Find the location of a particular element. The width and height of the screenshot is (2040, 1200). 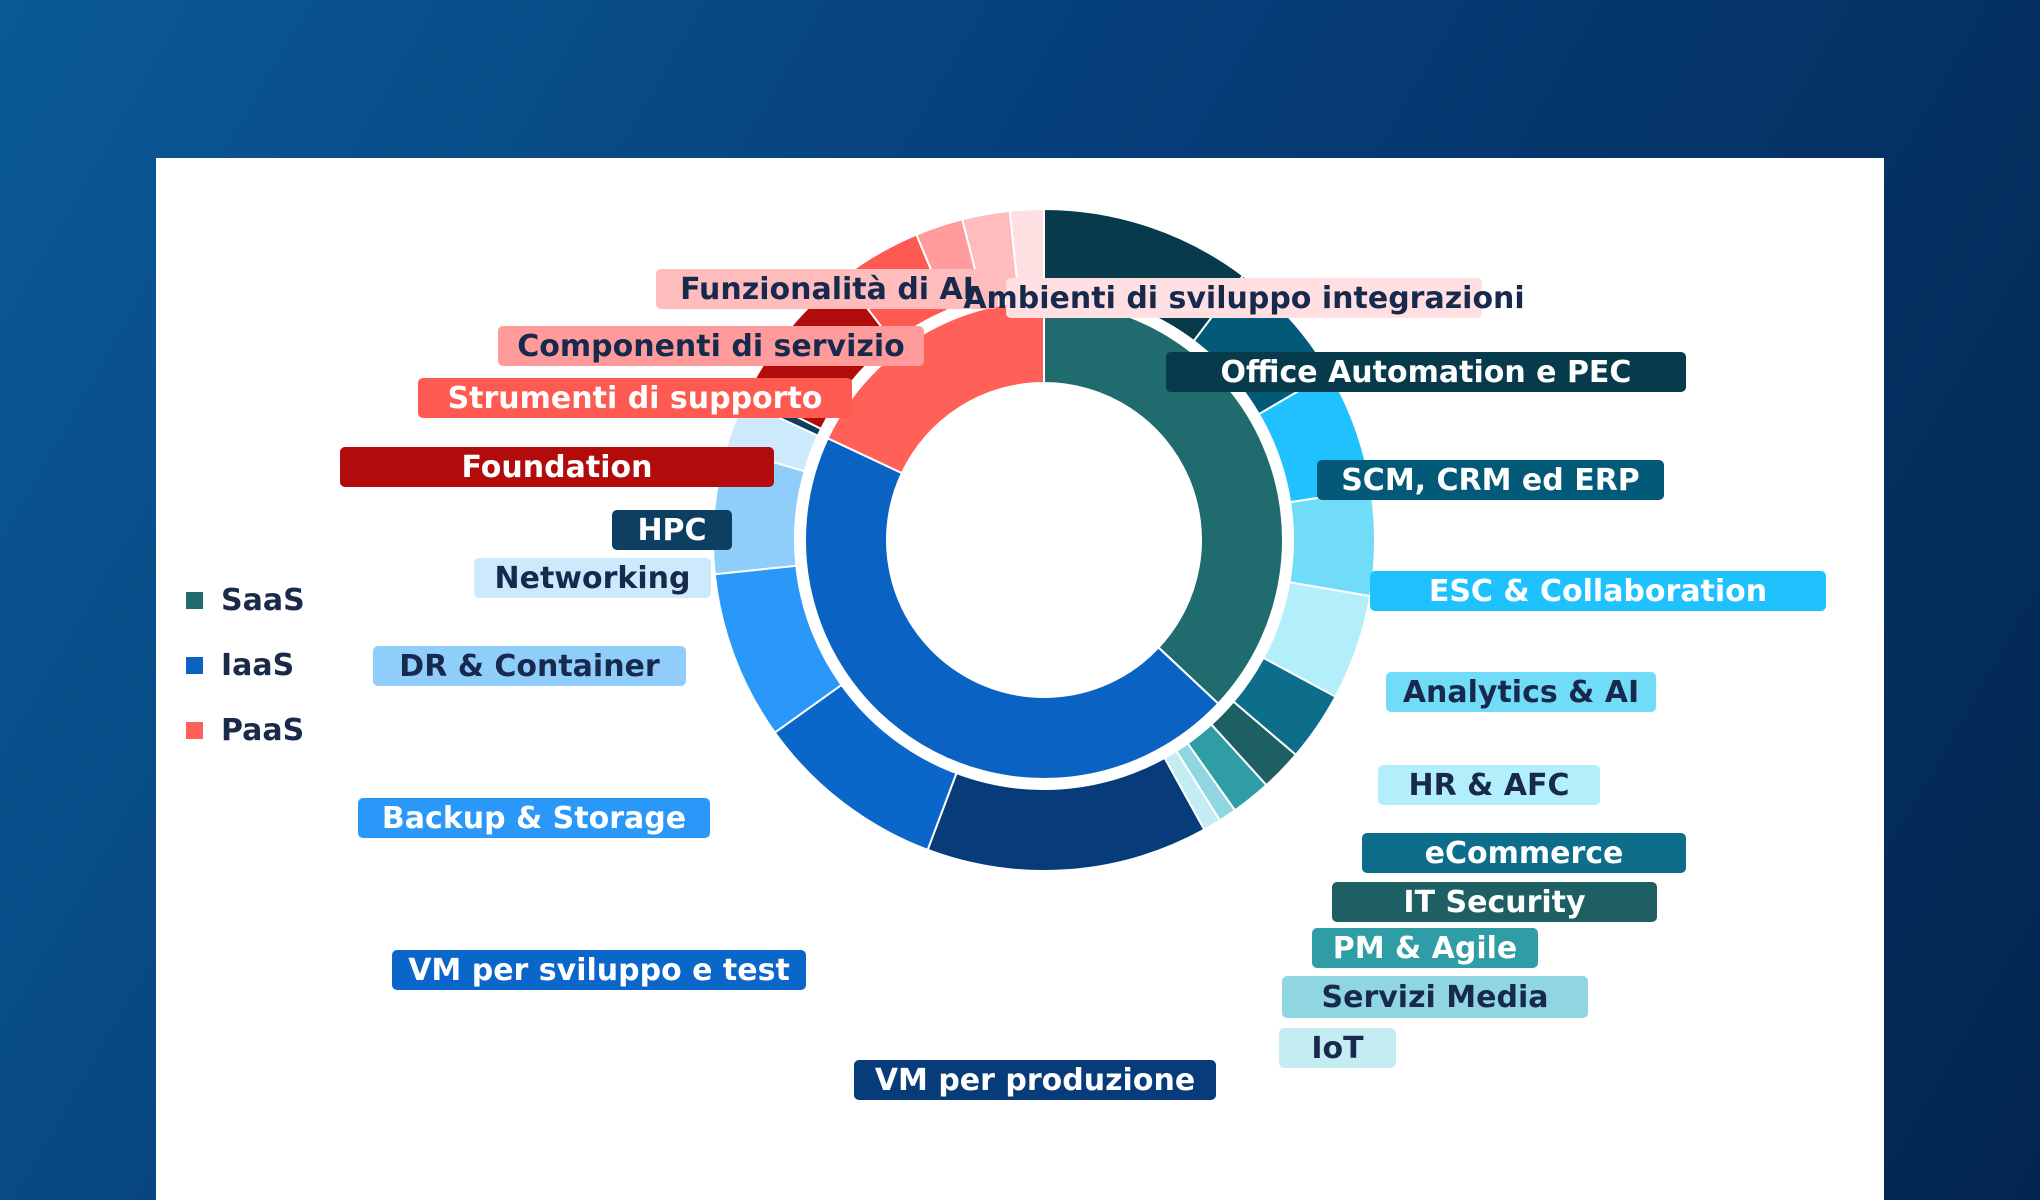

legend-label: PaaS is located at coordinates (263, 730).